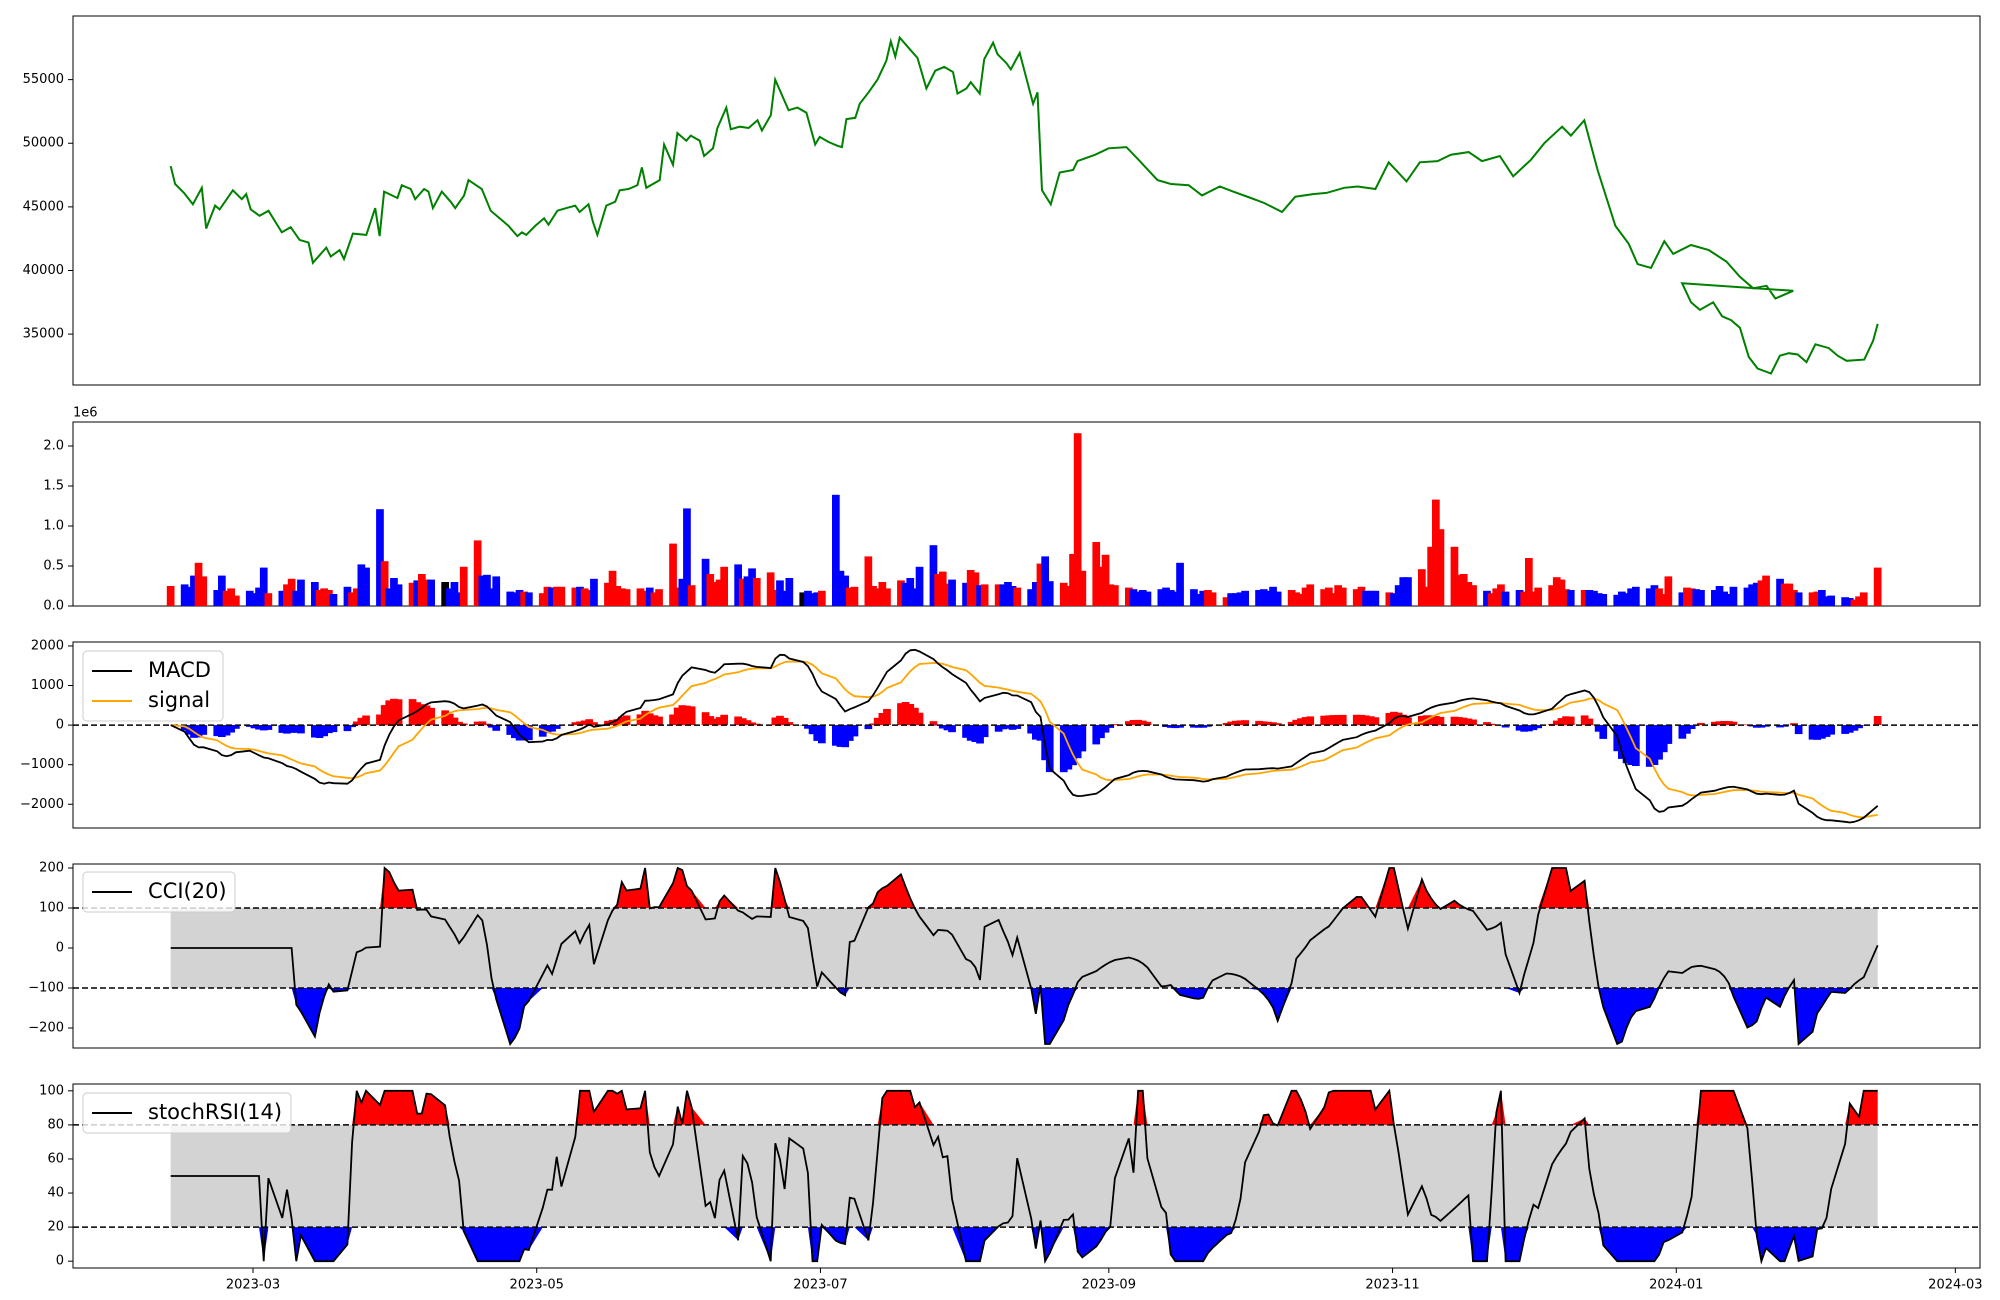 This screenshot has height=1300, width=2000. Describe the element at coordinates (60, 1261) in the screenshot. I see `stochrsi-y-tick-label: 0` at that location.